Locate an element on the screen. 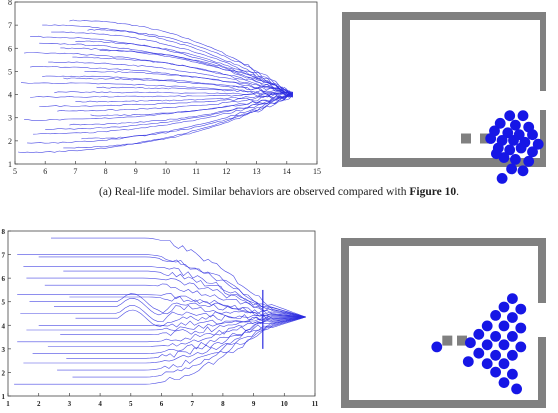  y-tick-label: 6 is located at coordinates (4, 279).